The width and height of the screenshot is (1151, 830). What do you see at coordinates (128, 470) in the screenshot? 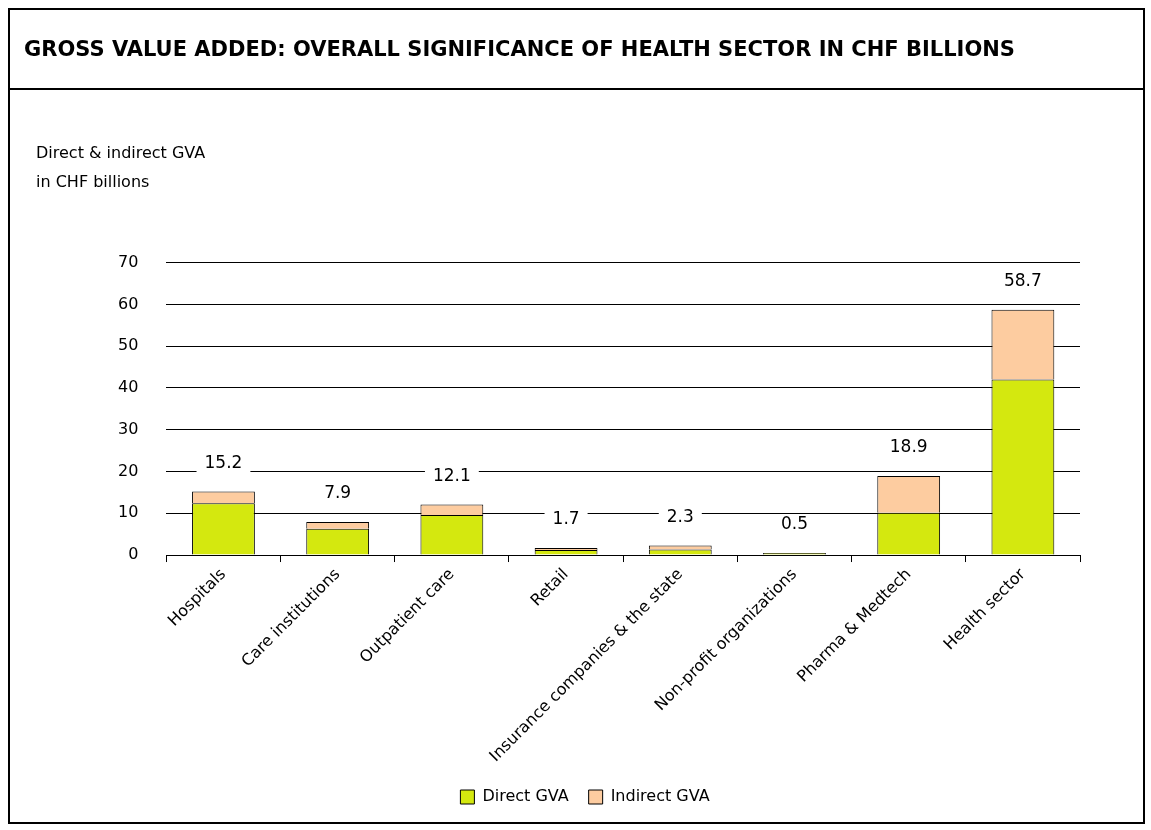
I see `y-tick-label: 20` at bounding box center [128, 470].